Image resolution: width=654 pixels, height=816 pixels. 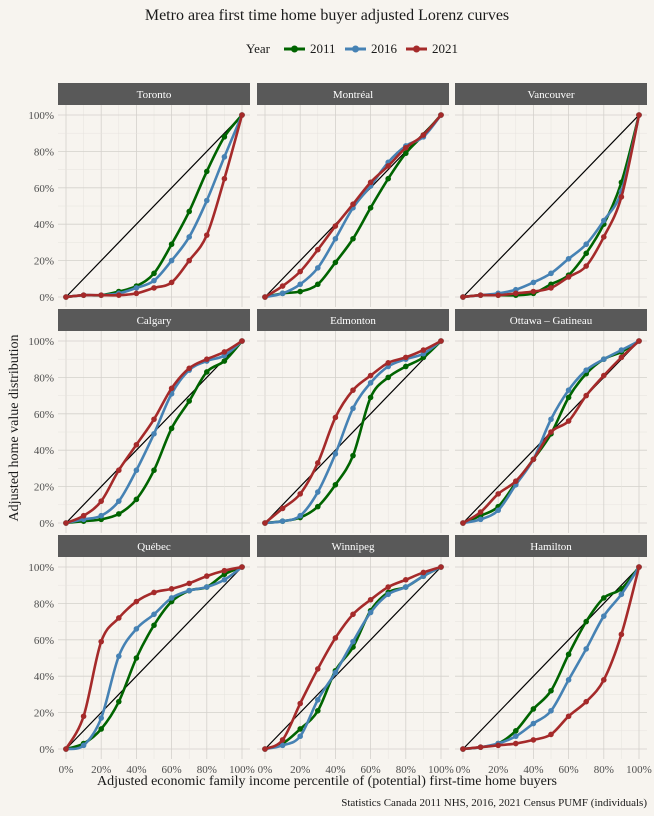 What do you see at coordinates (353, 432) in the screenshot?
I see `equality-line-edmonton` at bounding box center [353, 432].